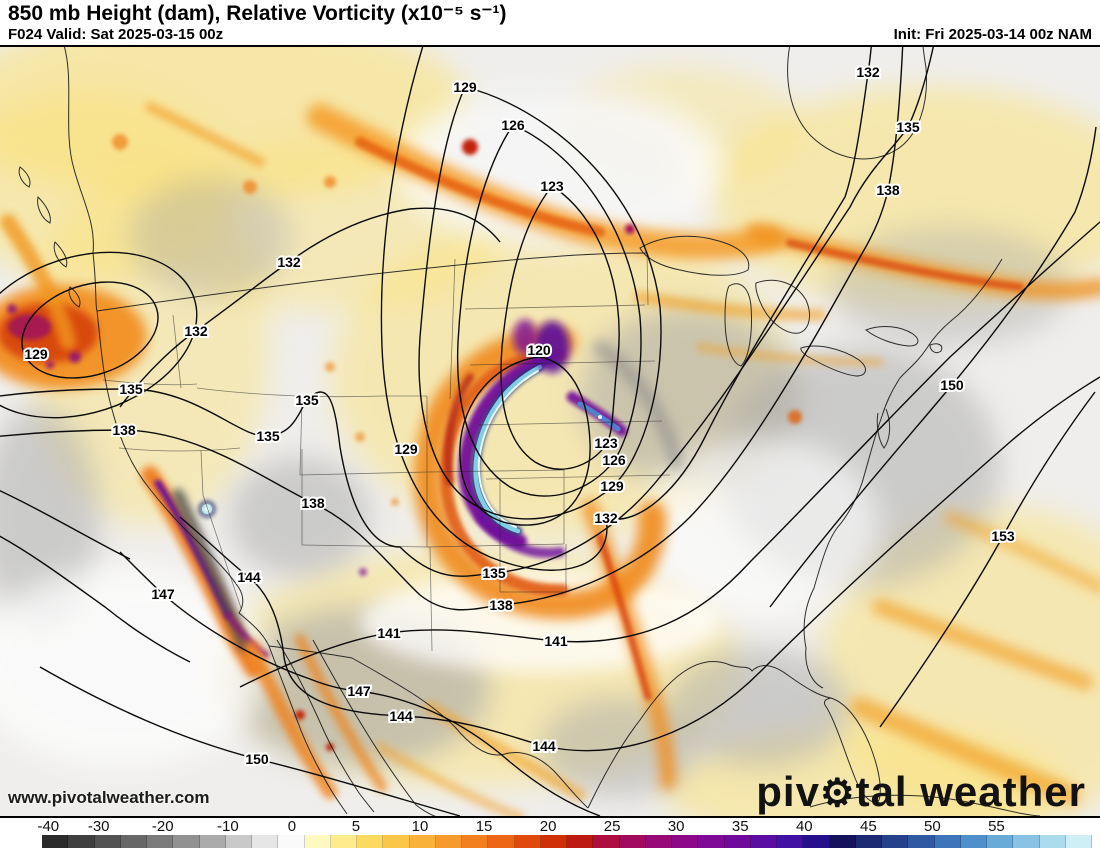  What do you see at coordinates (970, 792) in the screenshot?
I see `brand-text-post: tal weather` at bounding box center [970, 792].